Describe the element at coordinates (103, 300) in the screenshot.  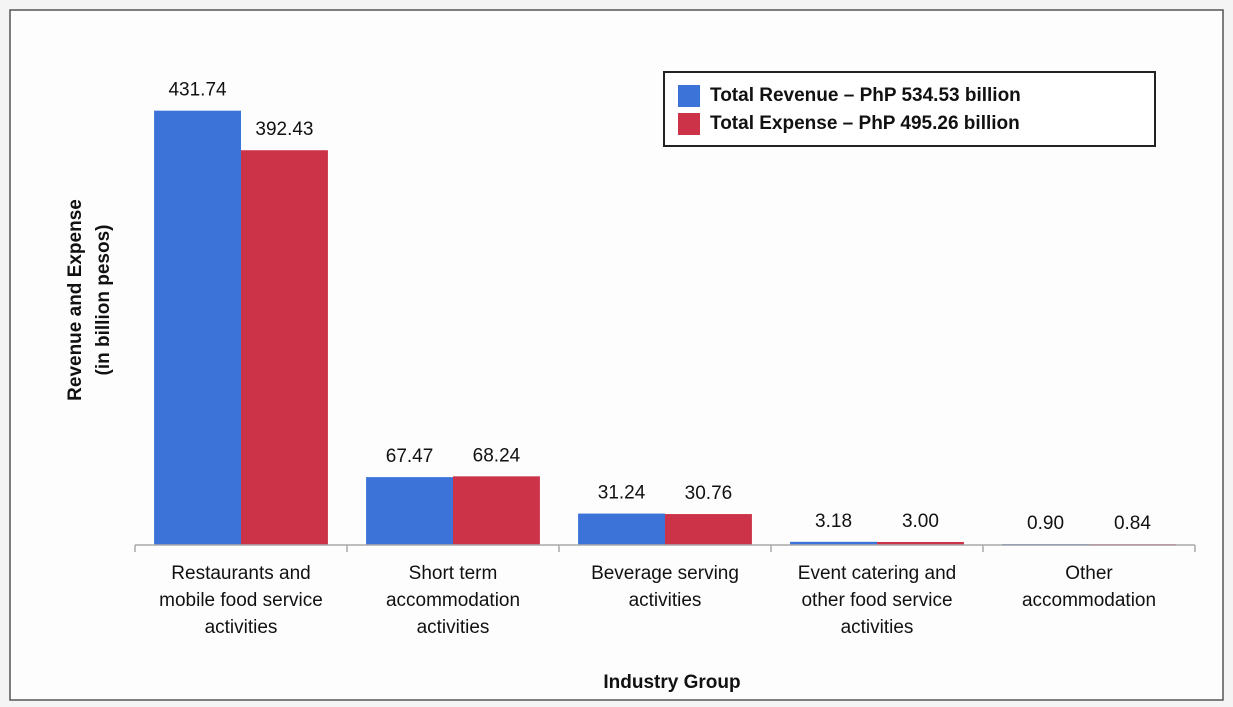
I see `y-axis-title-line: (in billion pesos)` at that location.